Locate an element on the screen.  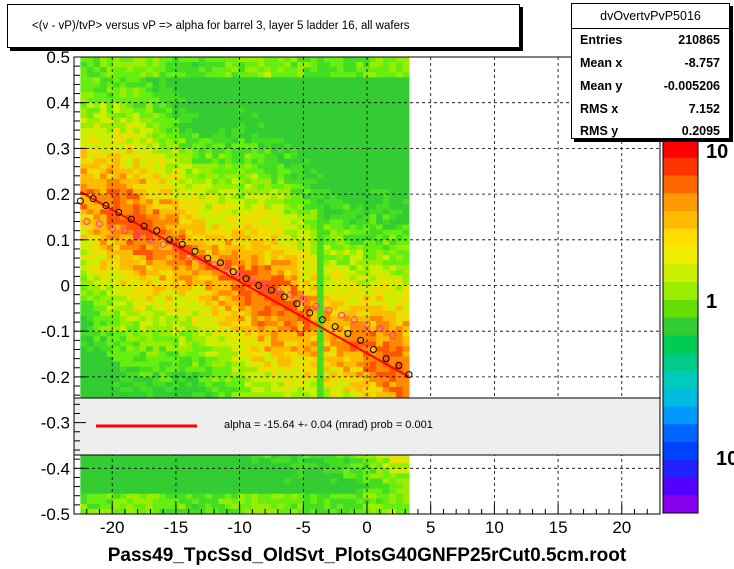
profile-black-point is located at coordinates (271, 290).